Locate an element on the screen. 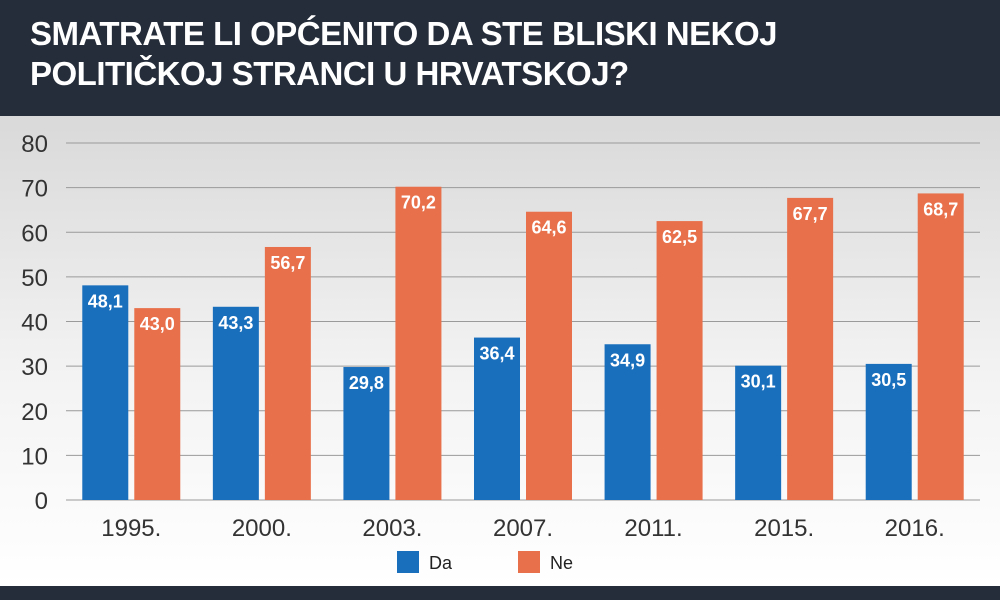  data-label: 30,5 is located at coordinates (888, 380).